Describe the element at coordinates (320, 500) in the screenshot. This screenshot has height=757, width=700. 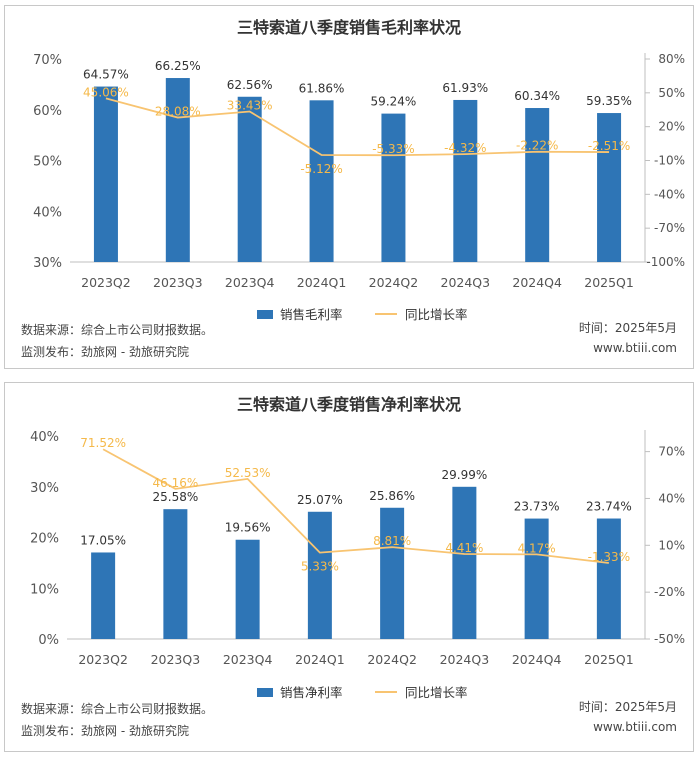
I see `bar-data-label: 25.07%` at that location.